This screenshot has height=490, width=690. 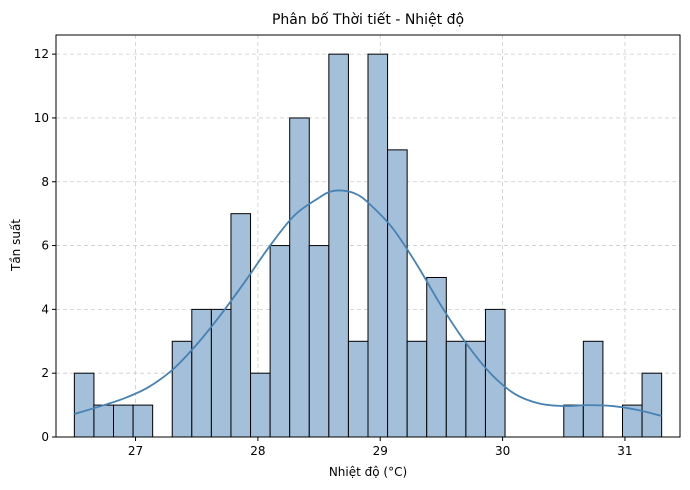 I want to click on y-tick-label: 10, so click(x=41, y=118).